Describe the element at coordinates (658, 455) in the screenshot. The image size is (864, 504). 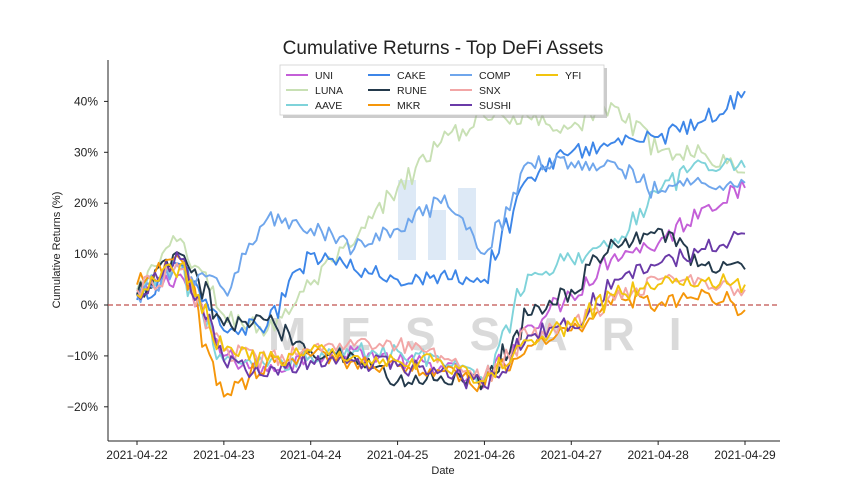
I see `x-tick-label: 2021-04-28` at that location.